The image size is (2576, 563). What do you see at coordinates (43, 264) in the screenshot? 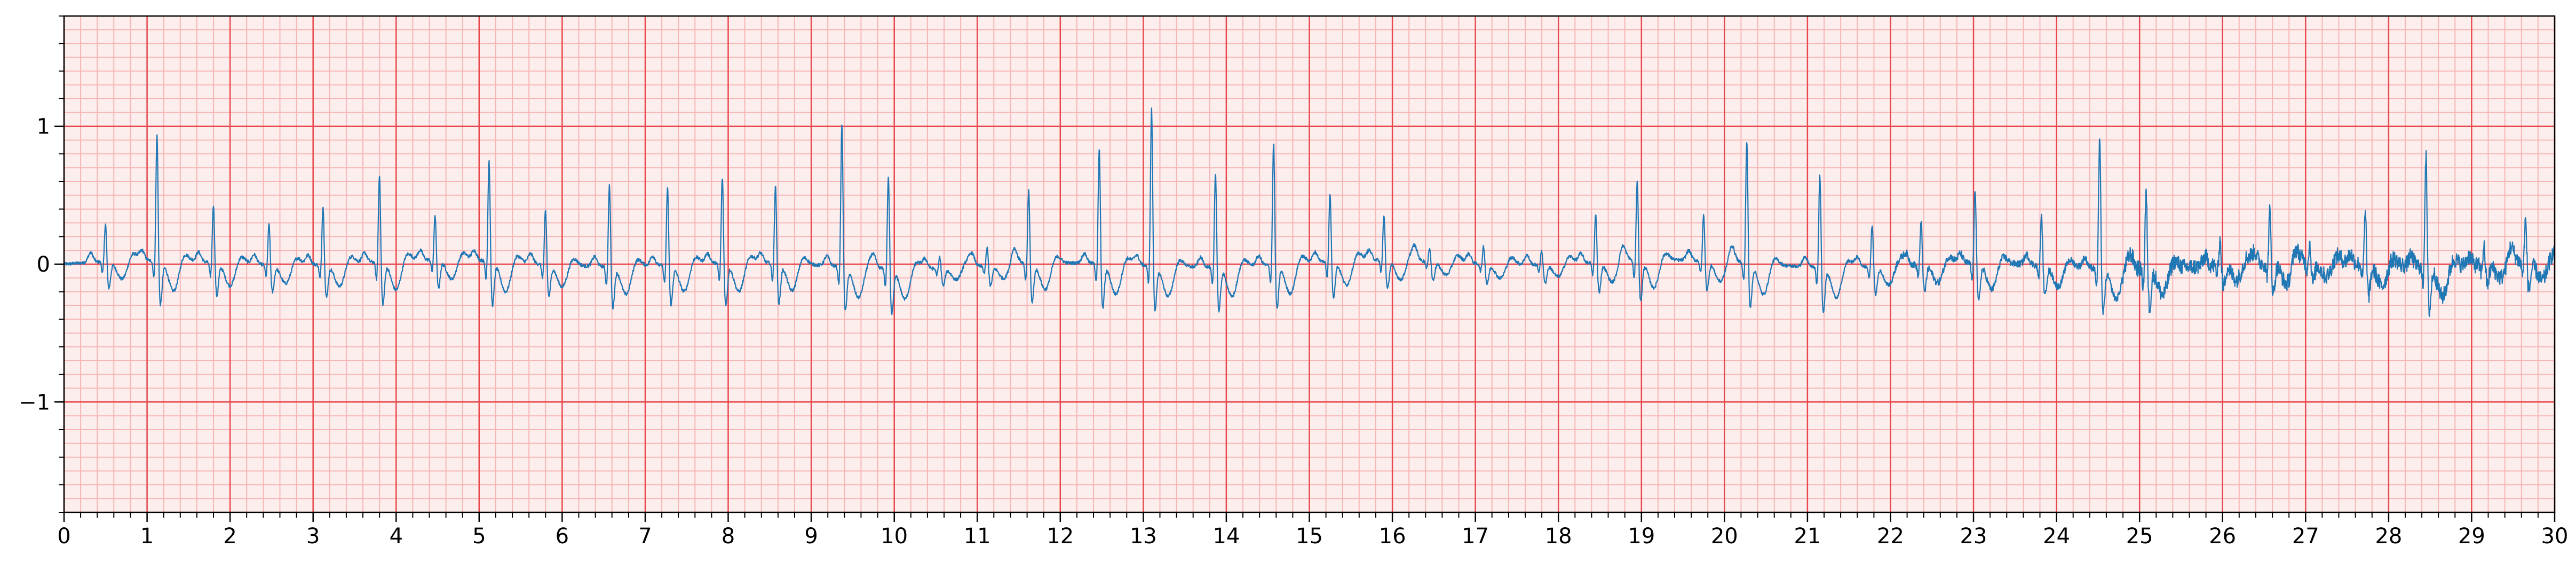
I see `y-tick-label: 0` at bounding box center [43, 264].